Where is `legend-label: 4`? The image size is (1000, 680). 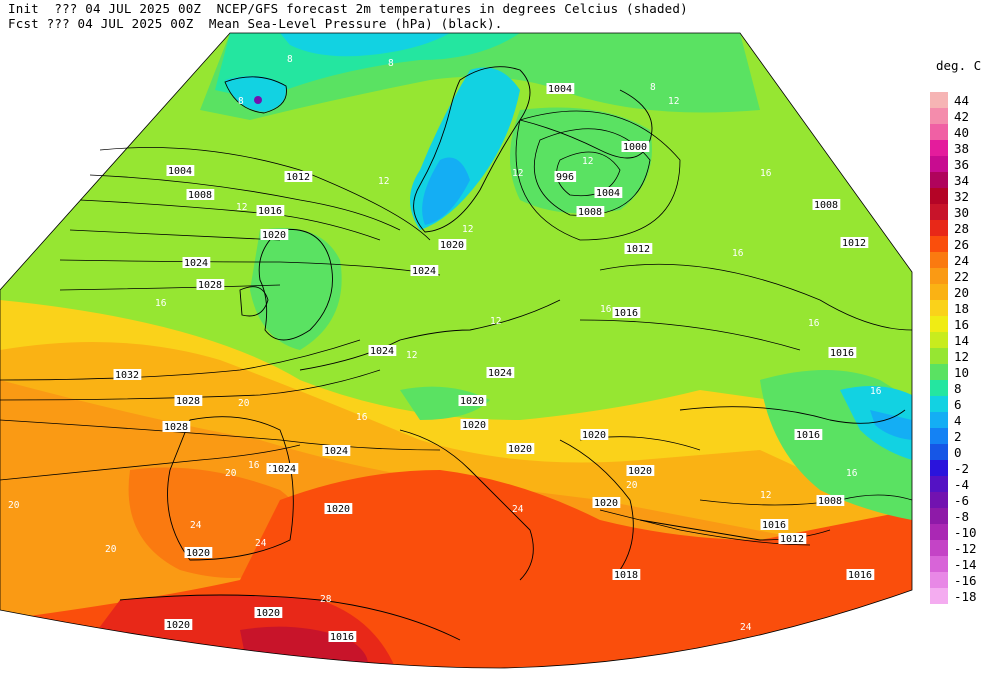
legend-label: 4 is located at coordinates (958, 420).